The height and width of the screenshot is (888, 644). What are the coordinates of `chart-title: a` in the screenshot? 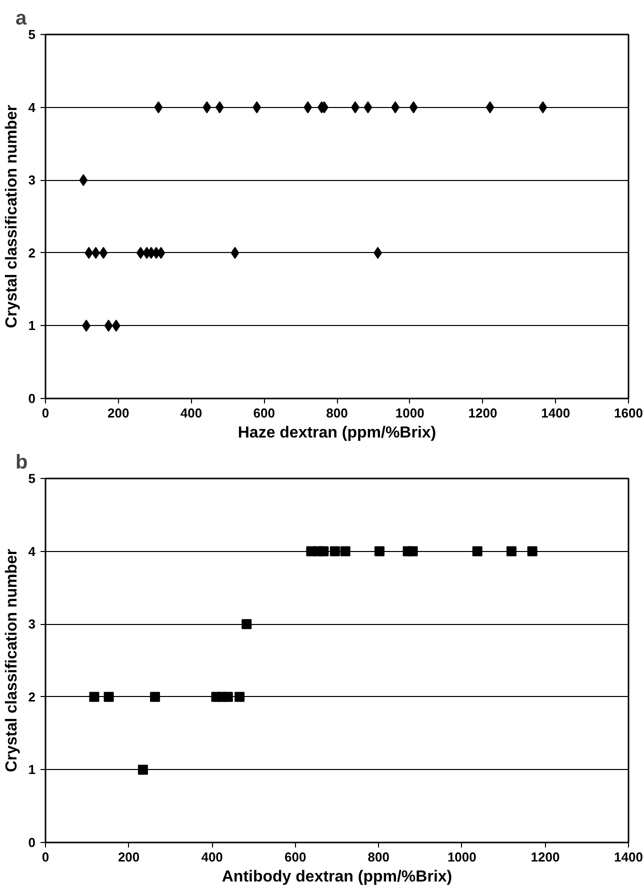 It's located at (22, 19).